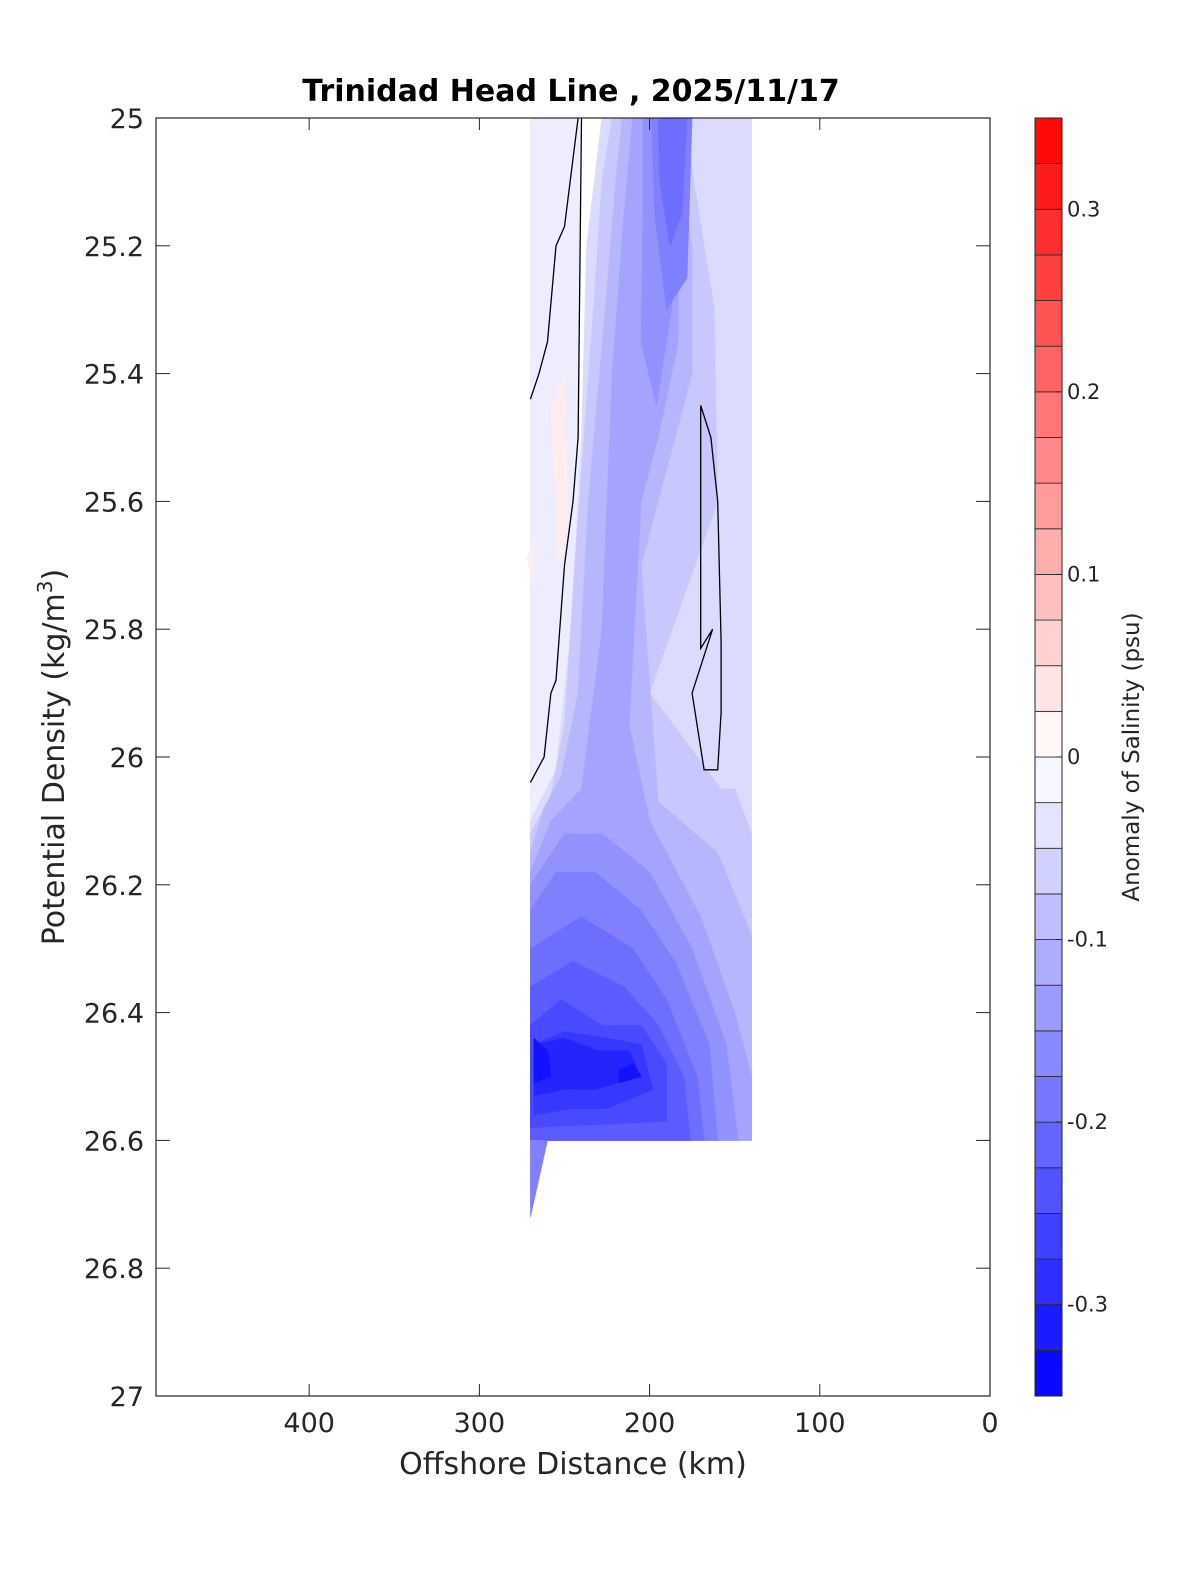  I want to click on y-tick-label: 26.2, so click(114, 886).